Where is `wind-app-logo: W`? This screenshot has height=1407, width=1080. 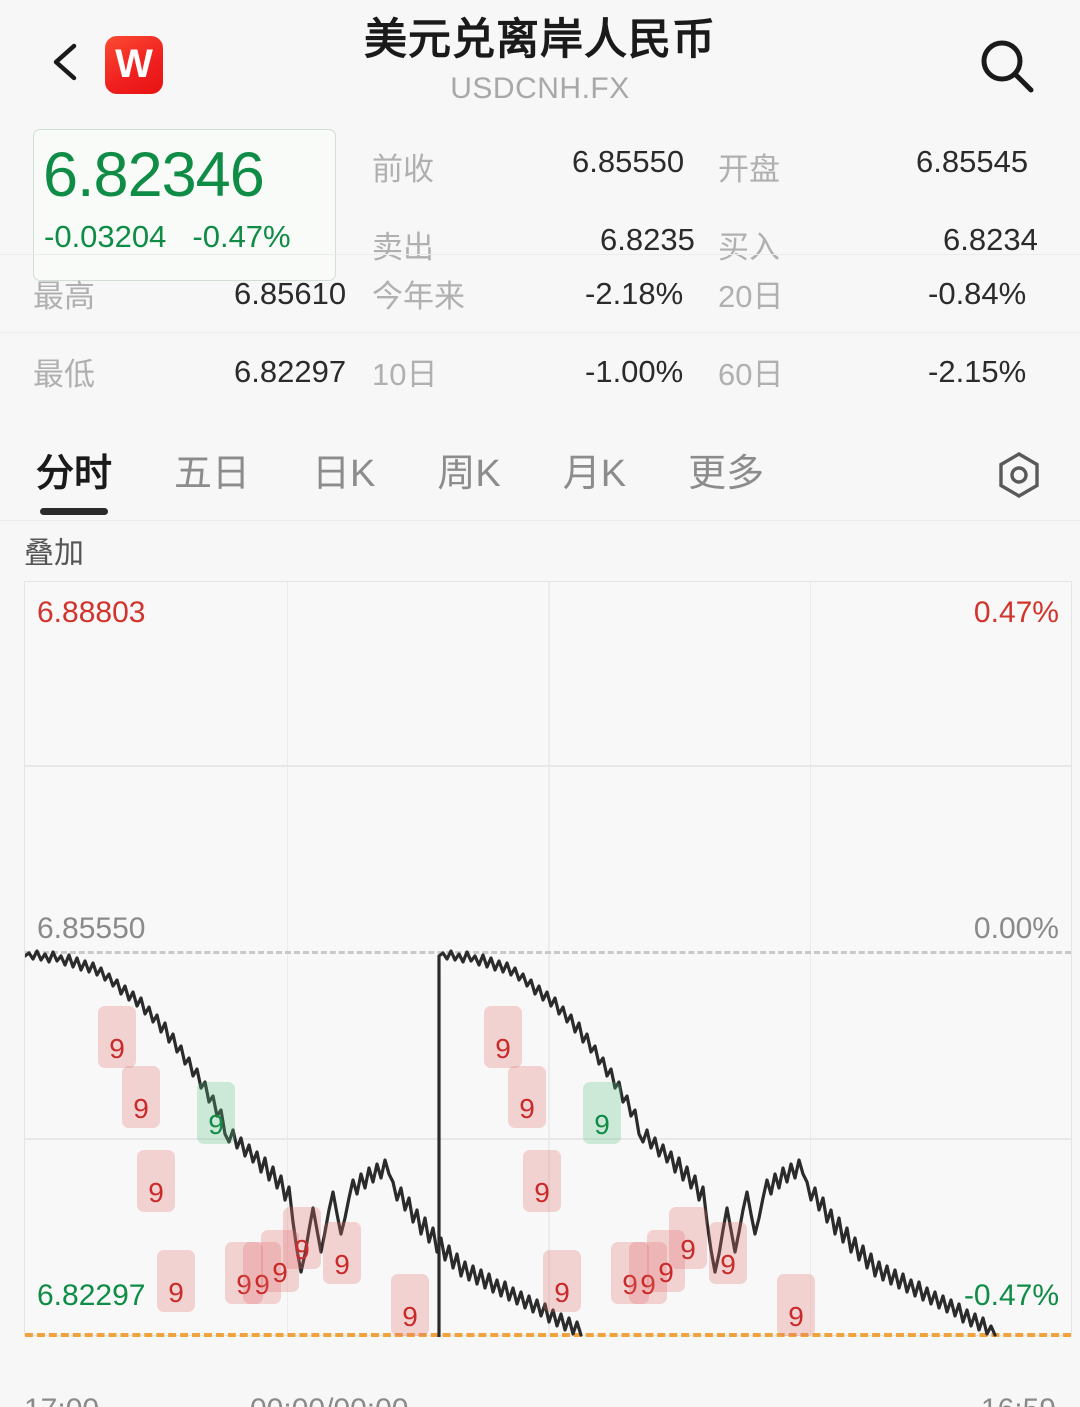
wind-app-logo: W is located at coordinates (134, 65).